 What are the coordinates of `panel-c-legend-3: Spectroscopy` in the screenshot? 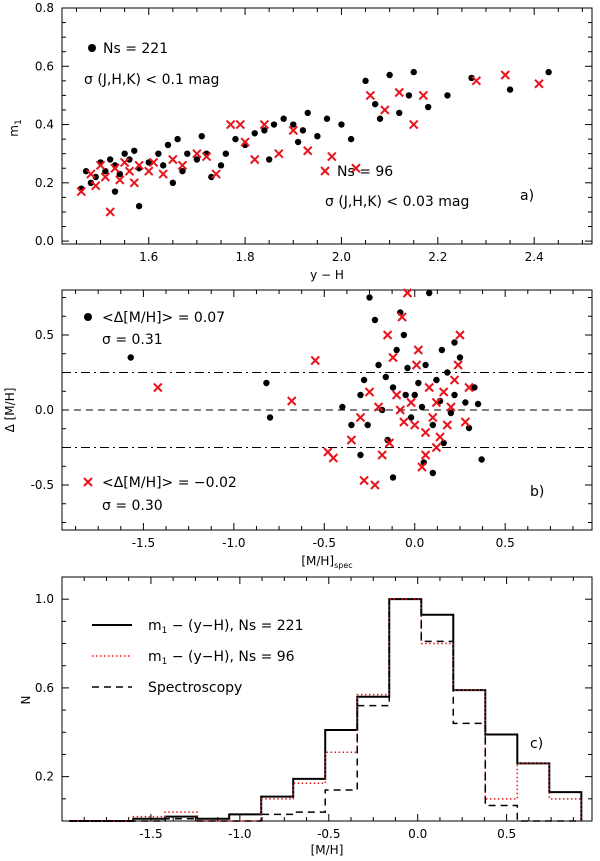 It's located at (195, 688).